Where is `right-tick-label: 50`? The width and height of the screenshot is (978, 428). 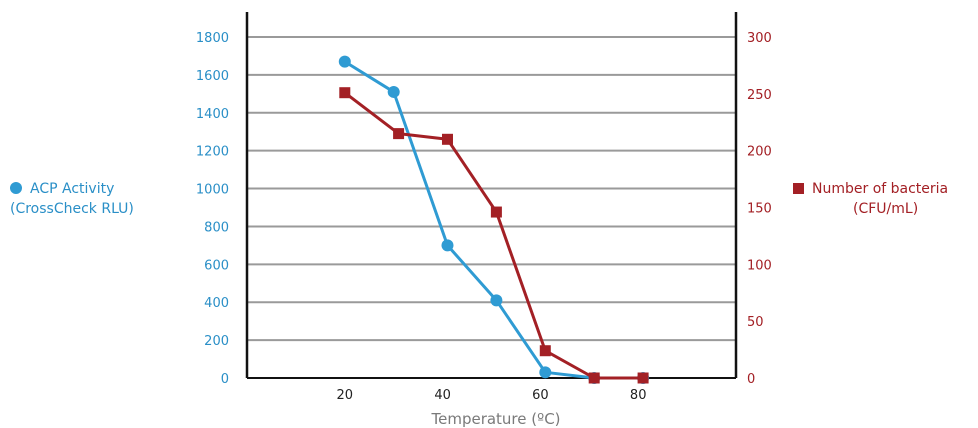 right-tick-label: 50 is located at coordinates (755, 322).